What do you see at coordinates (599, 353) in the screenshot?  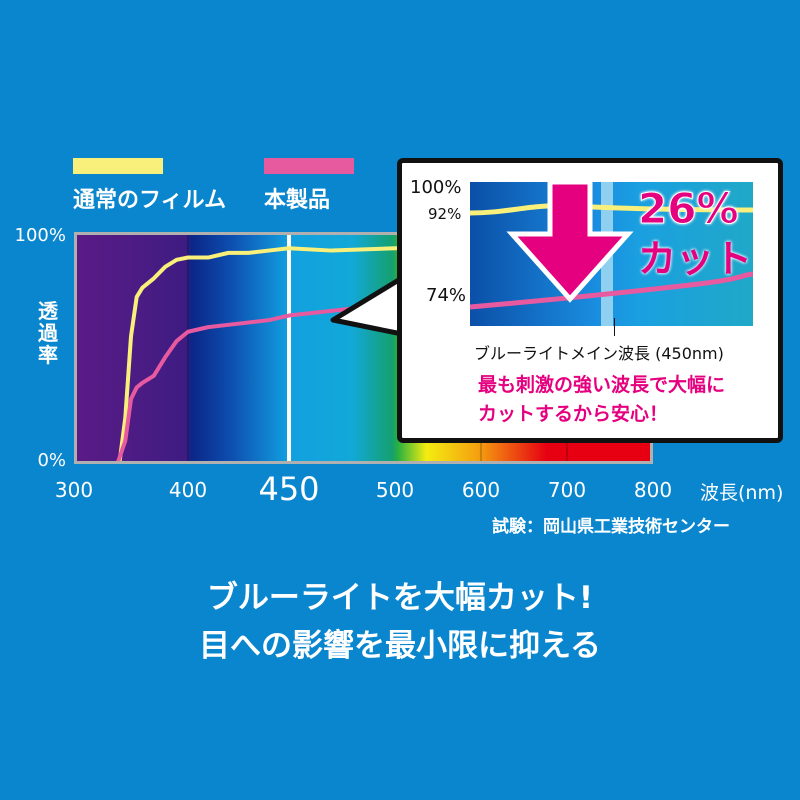 I see `wavelength-note: ブルーライトメイン波長 (450nm)` at bounding box center [599, 353].